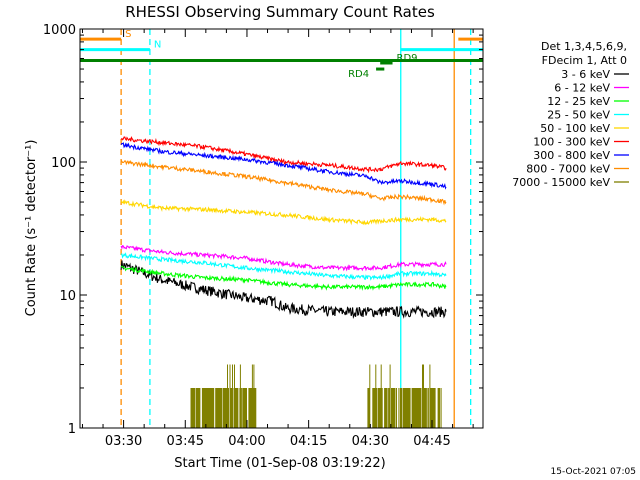 This screenshot has width=640, height=480. Describe the element at coordinates (571, 155) in the screenshot. I see `legend-label-6: 300 - 800 keV` at that location.